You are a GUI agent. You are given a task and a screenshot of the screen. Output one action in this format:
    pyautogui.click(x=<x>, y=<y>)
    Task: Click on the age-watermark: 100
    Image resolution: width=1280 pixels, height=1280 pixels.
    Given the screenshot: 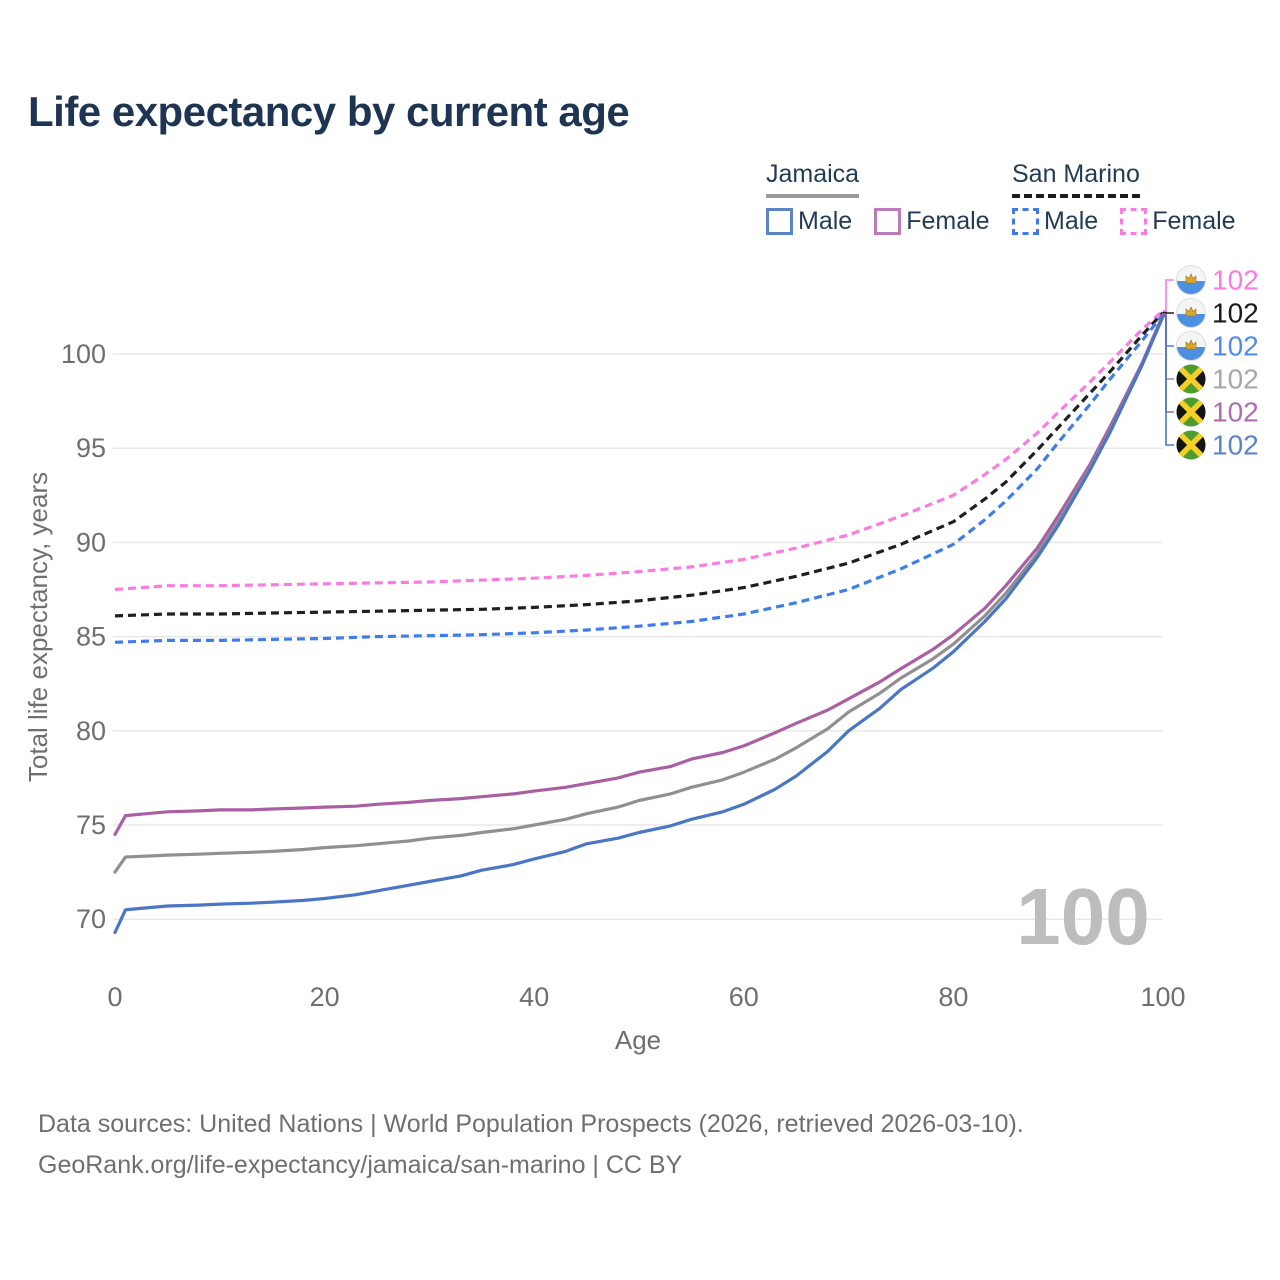 What is the action you would take?
    pyautogui.click(x=1082, y=916)
    